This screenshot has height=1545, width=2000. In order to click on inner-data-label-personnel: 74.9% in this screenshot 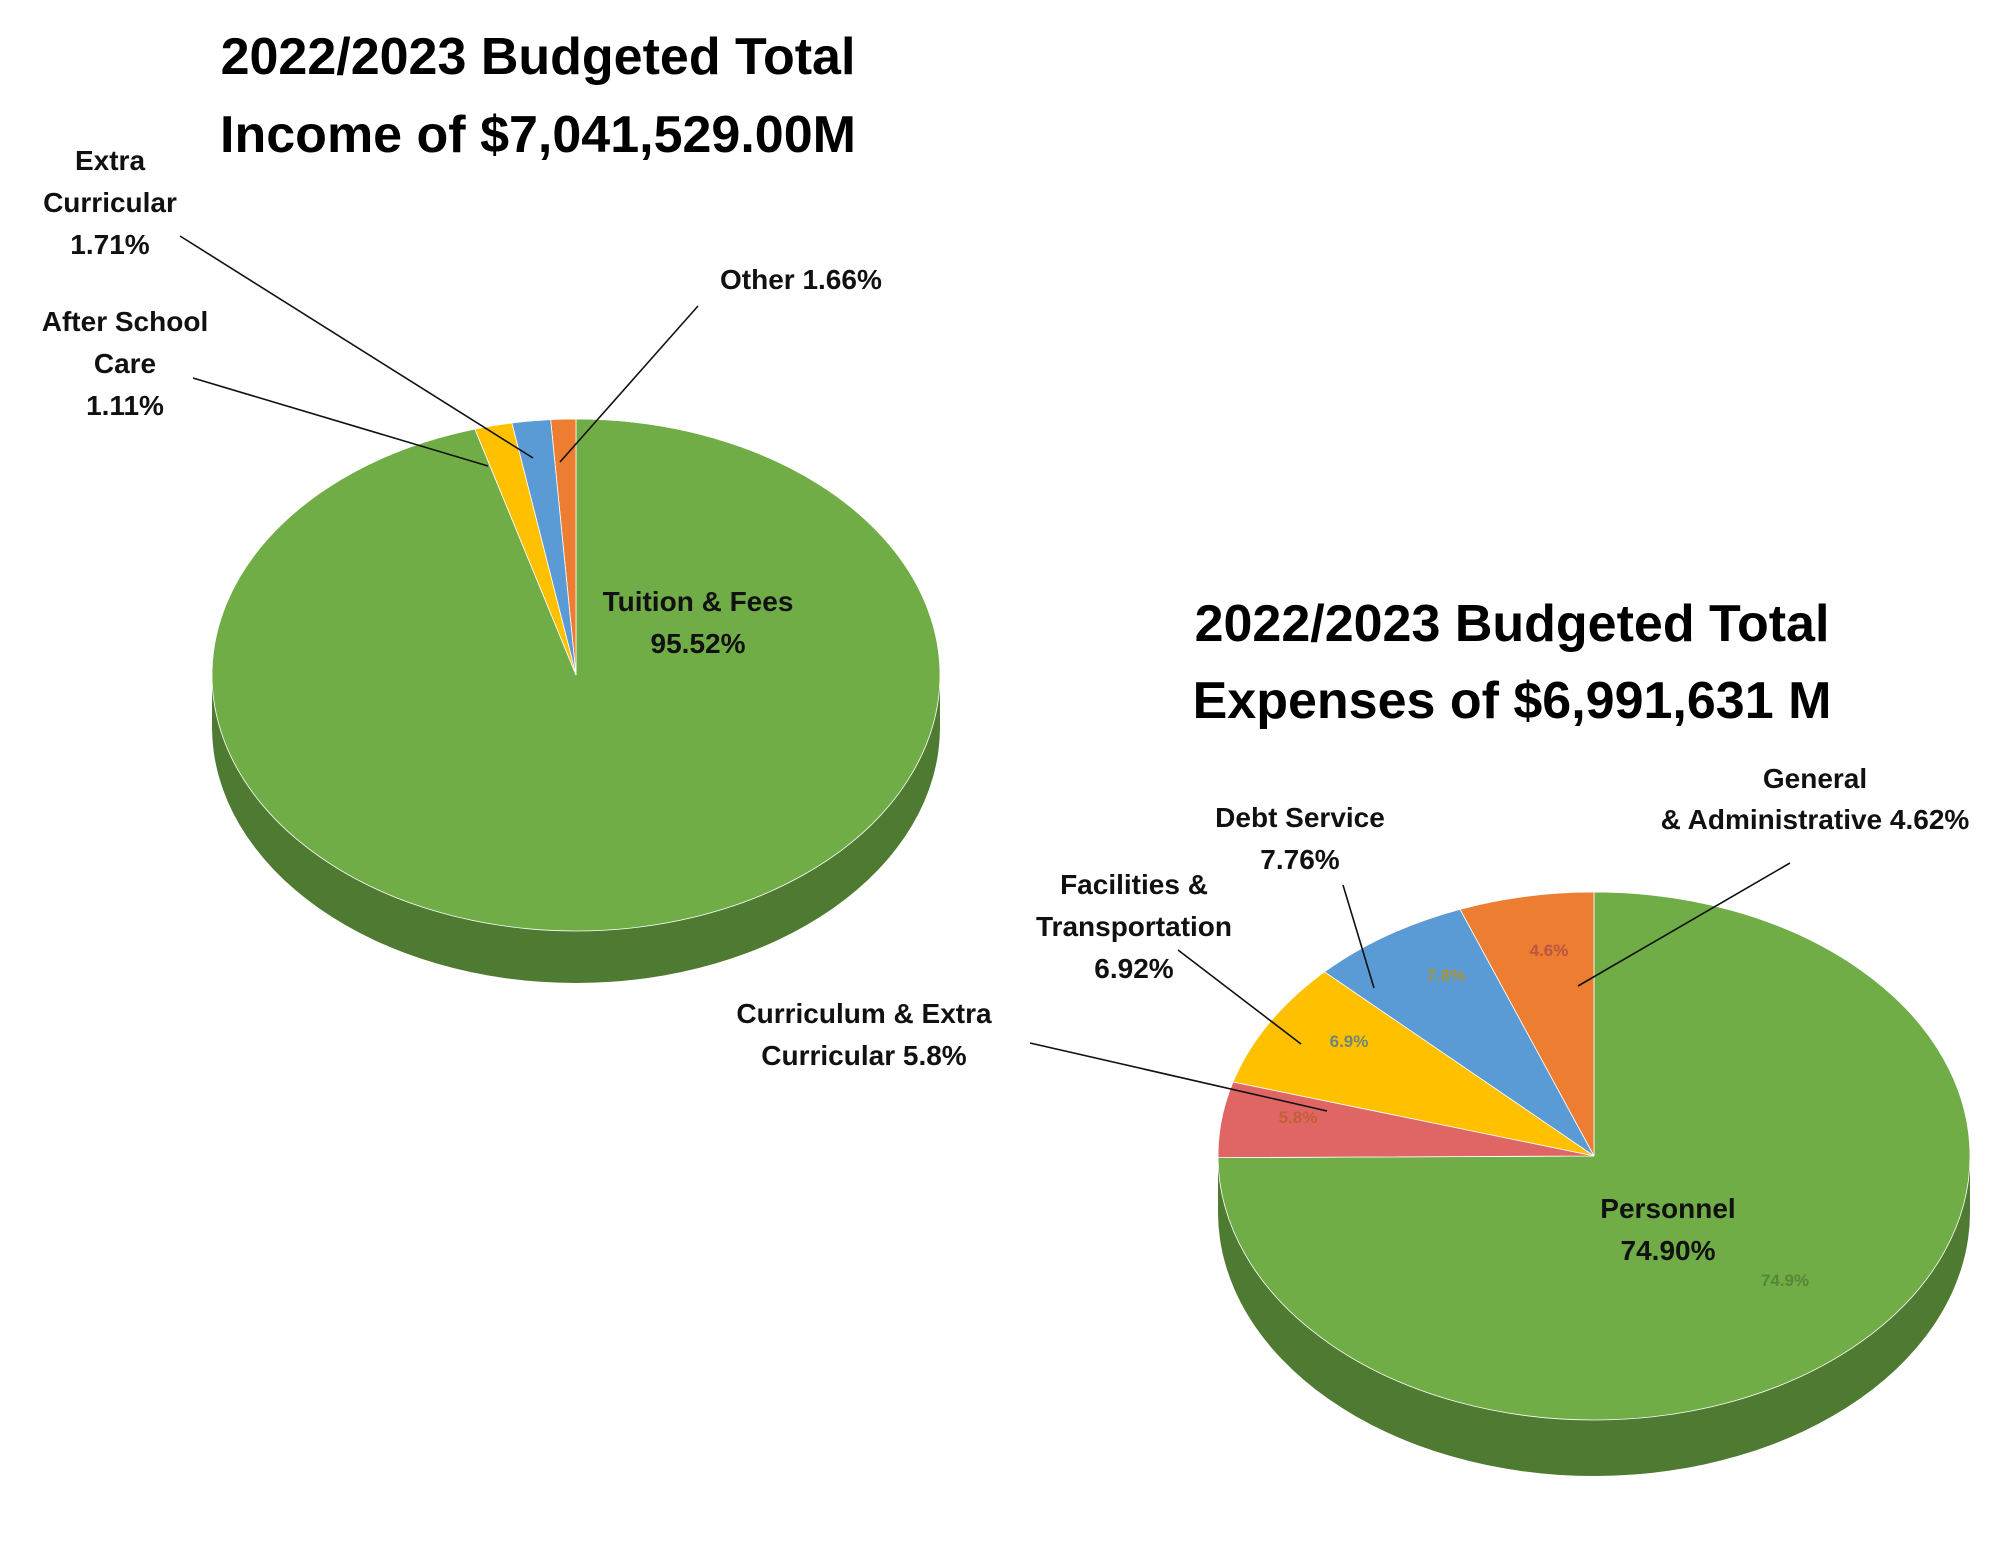, I will do `click(1785, 1280)`.